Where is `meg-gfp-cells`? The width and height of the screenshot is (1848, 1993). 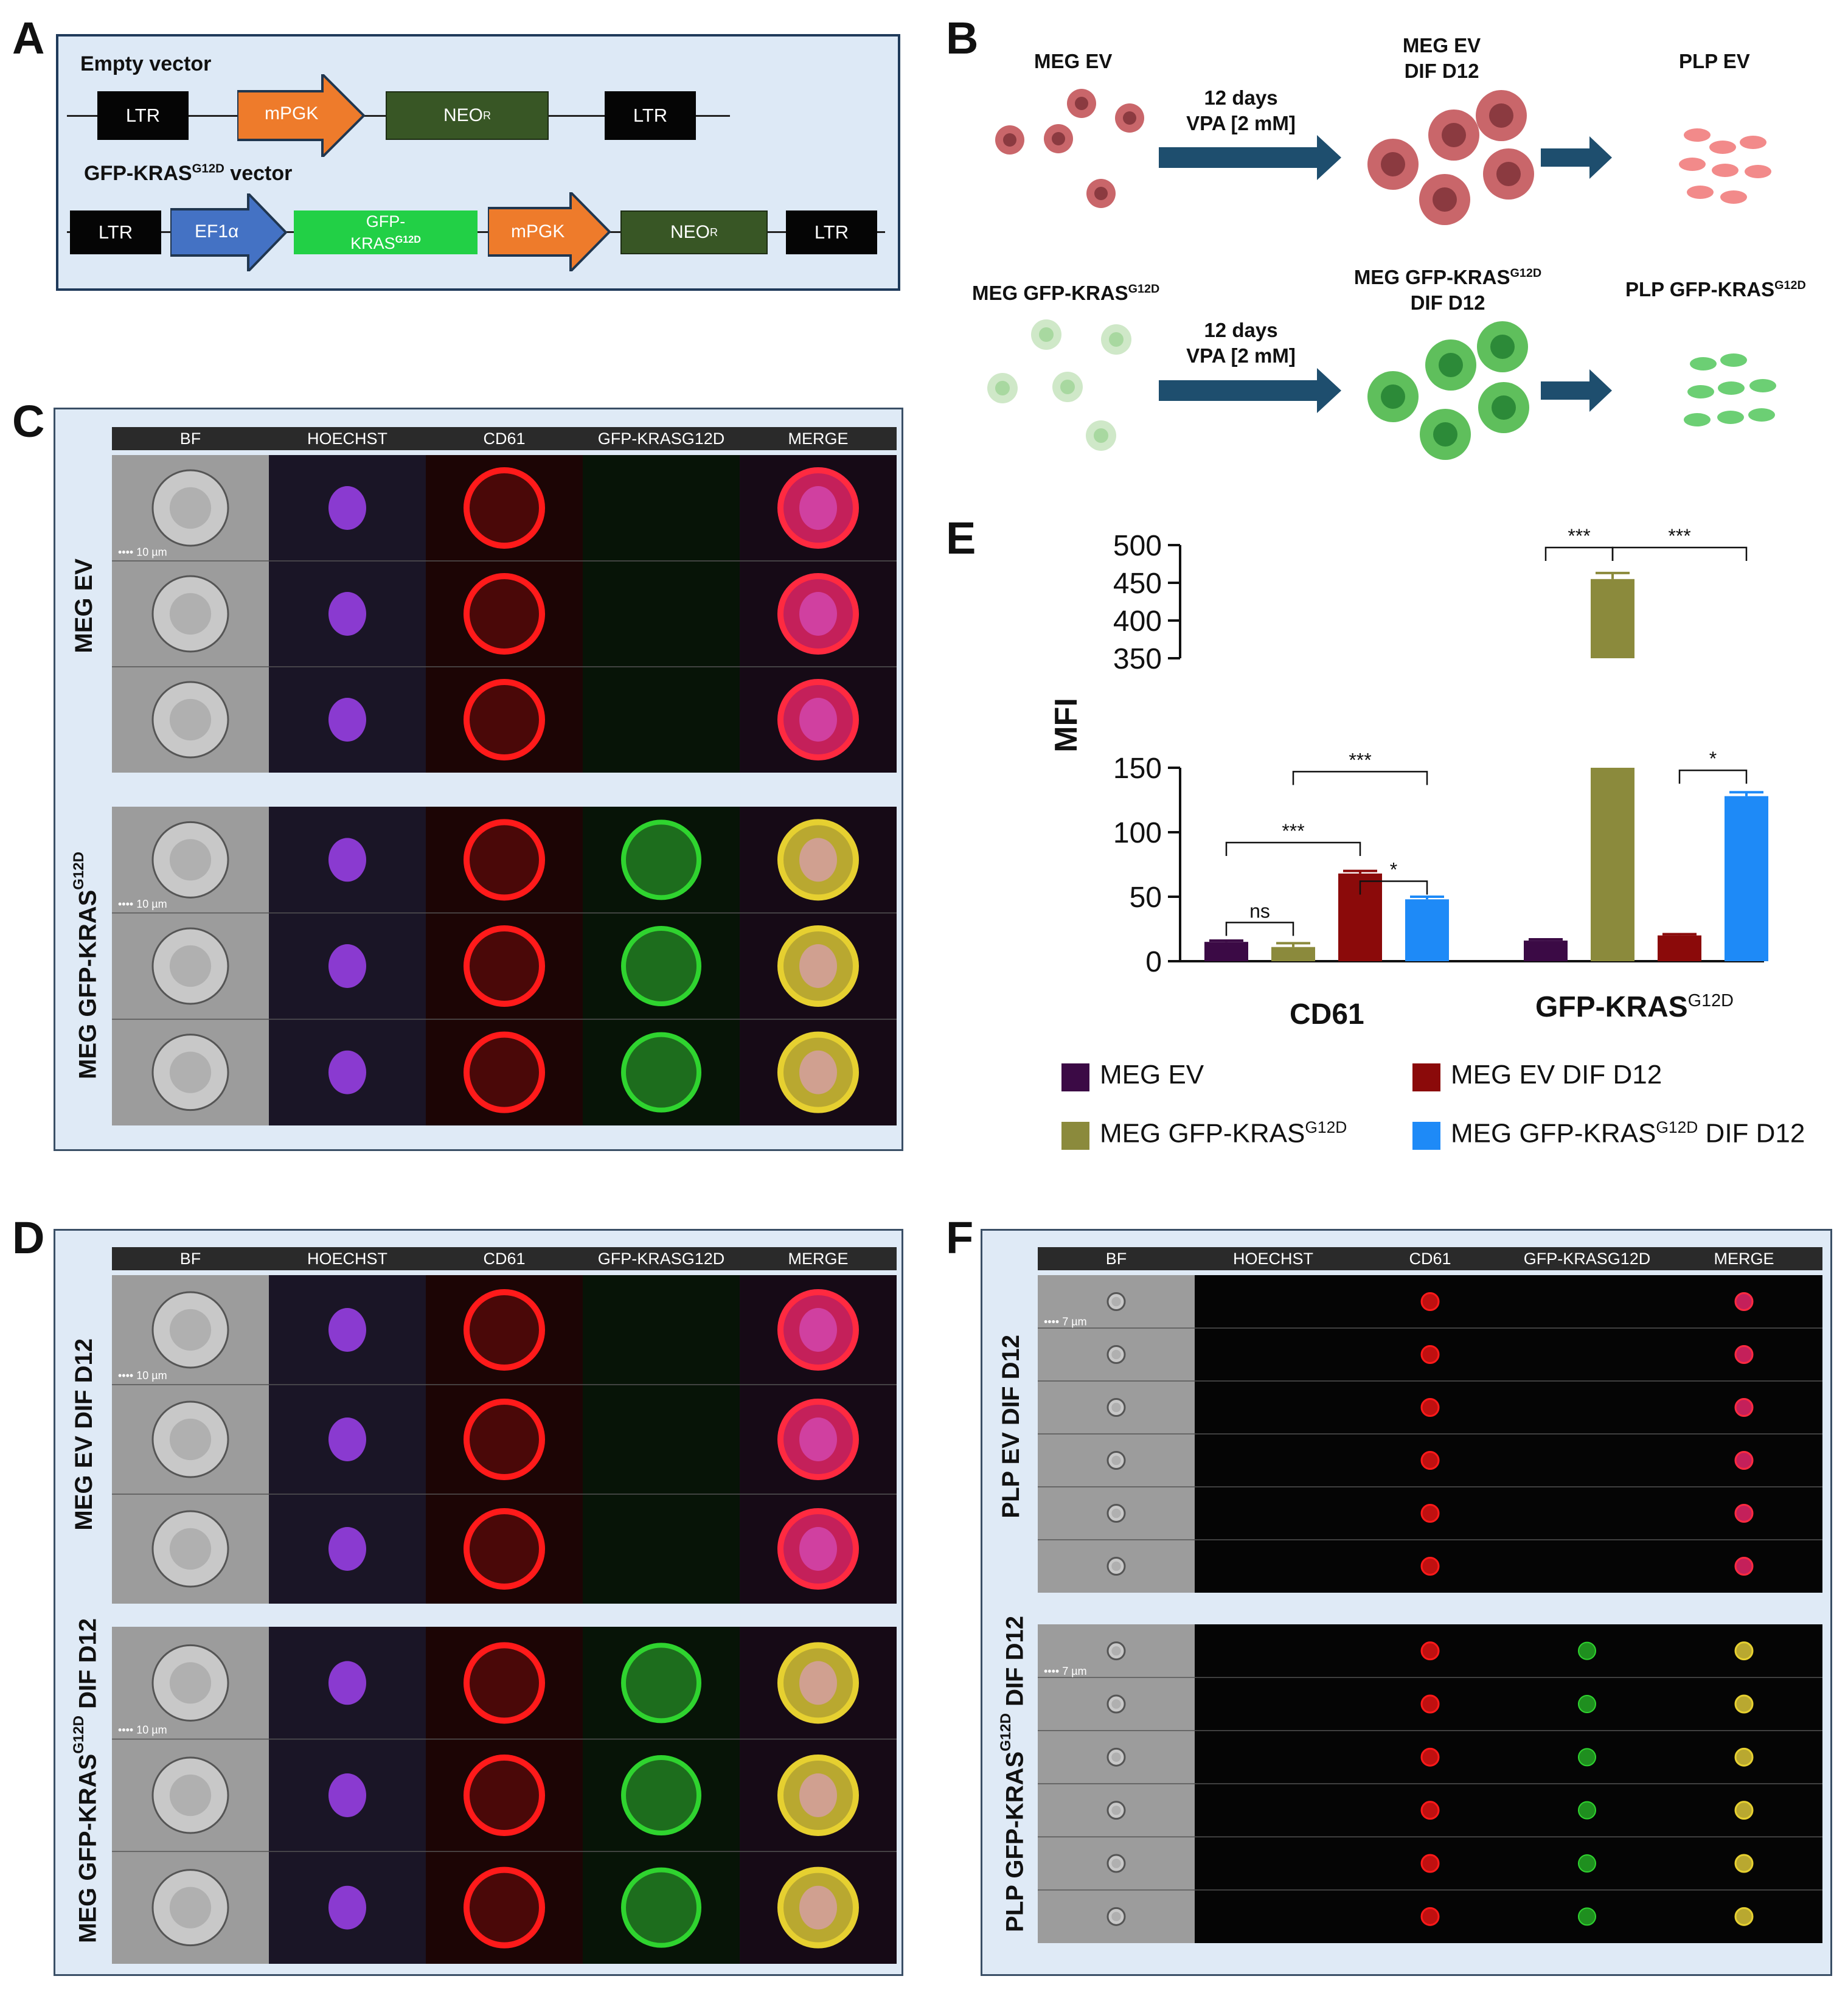
meg-gfp-cells is located at coordinates (1059, 385).